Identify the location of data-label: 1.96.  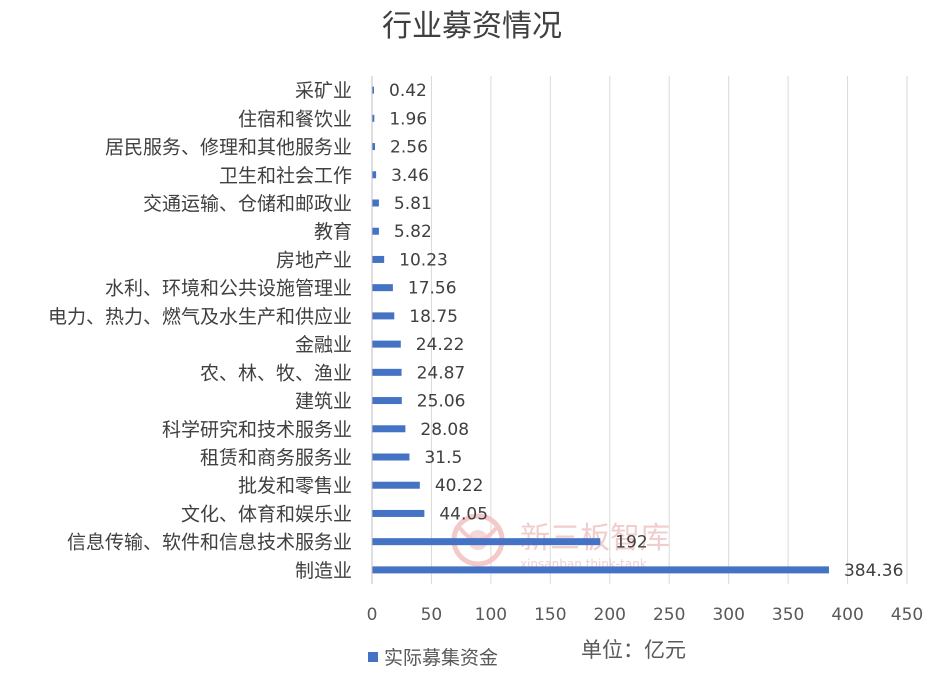
(408, 119).